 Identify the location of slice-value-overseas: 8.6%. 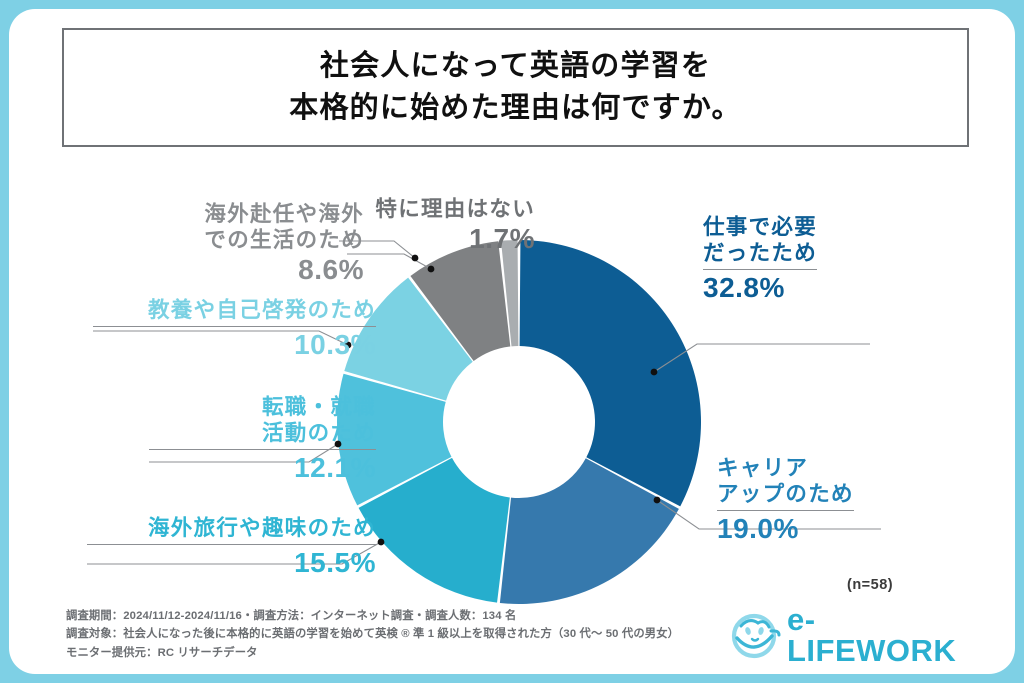
(331, 270).